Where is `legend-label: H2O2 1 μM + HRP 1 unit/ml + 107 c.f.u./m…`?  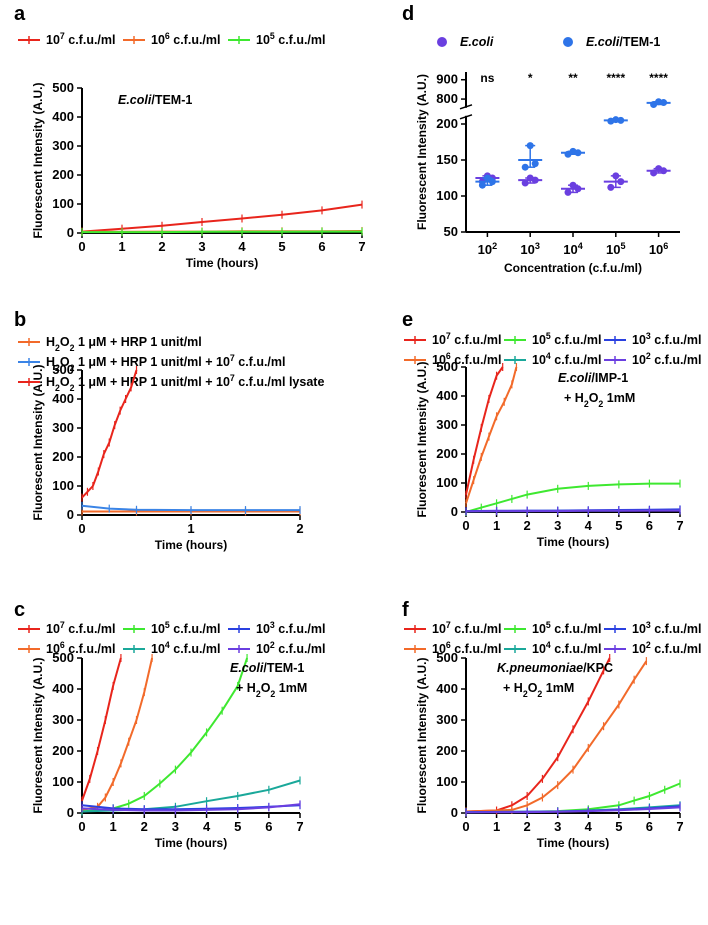 legend-label: H2O2 1 μM + HRP 1 unit/ml + 107 c.f.u./m… is located at coordinates (165, 363).